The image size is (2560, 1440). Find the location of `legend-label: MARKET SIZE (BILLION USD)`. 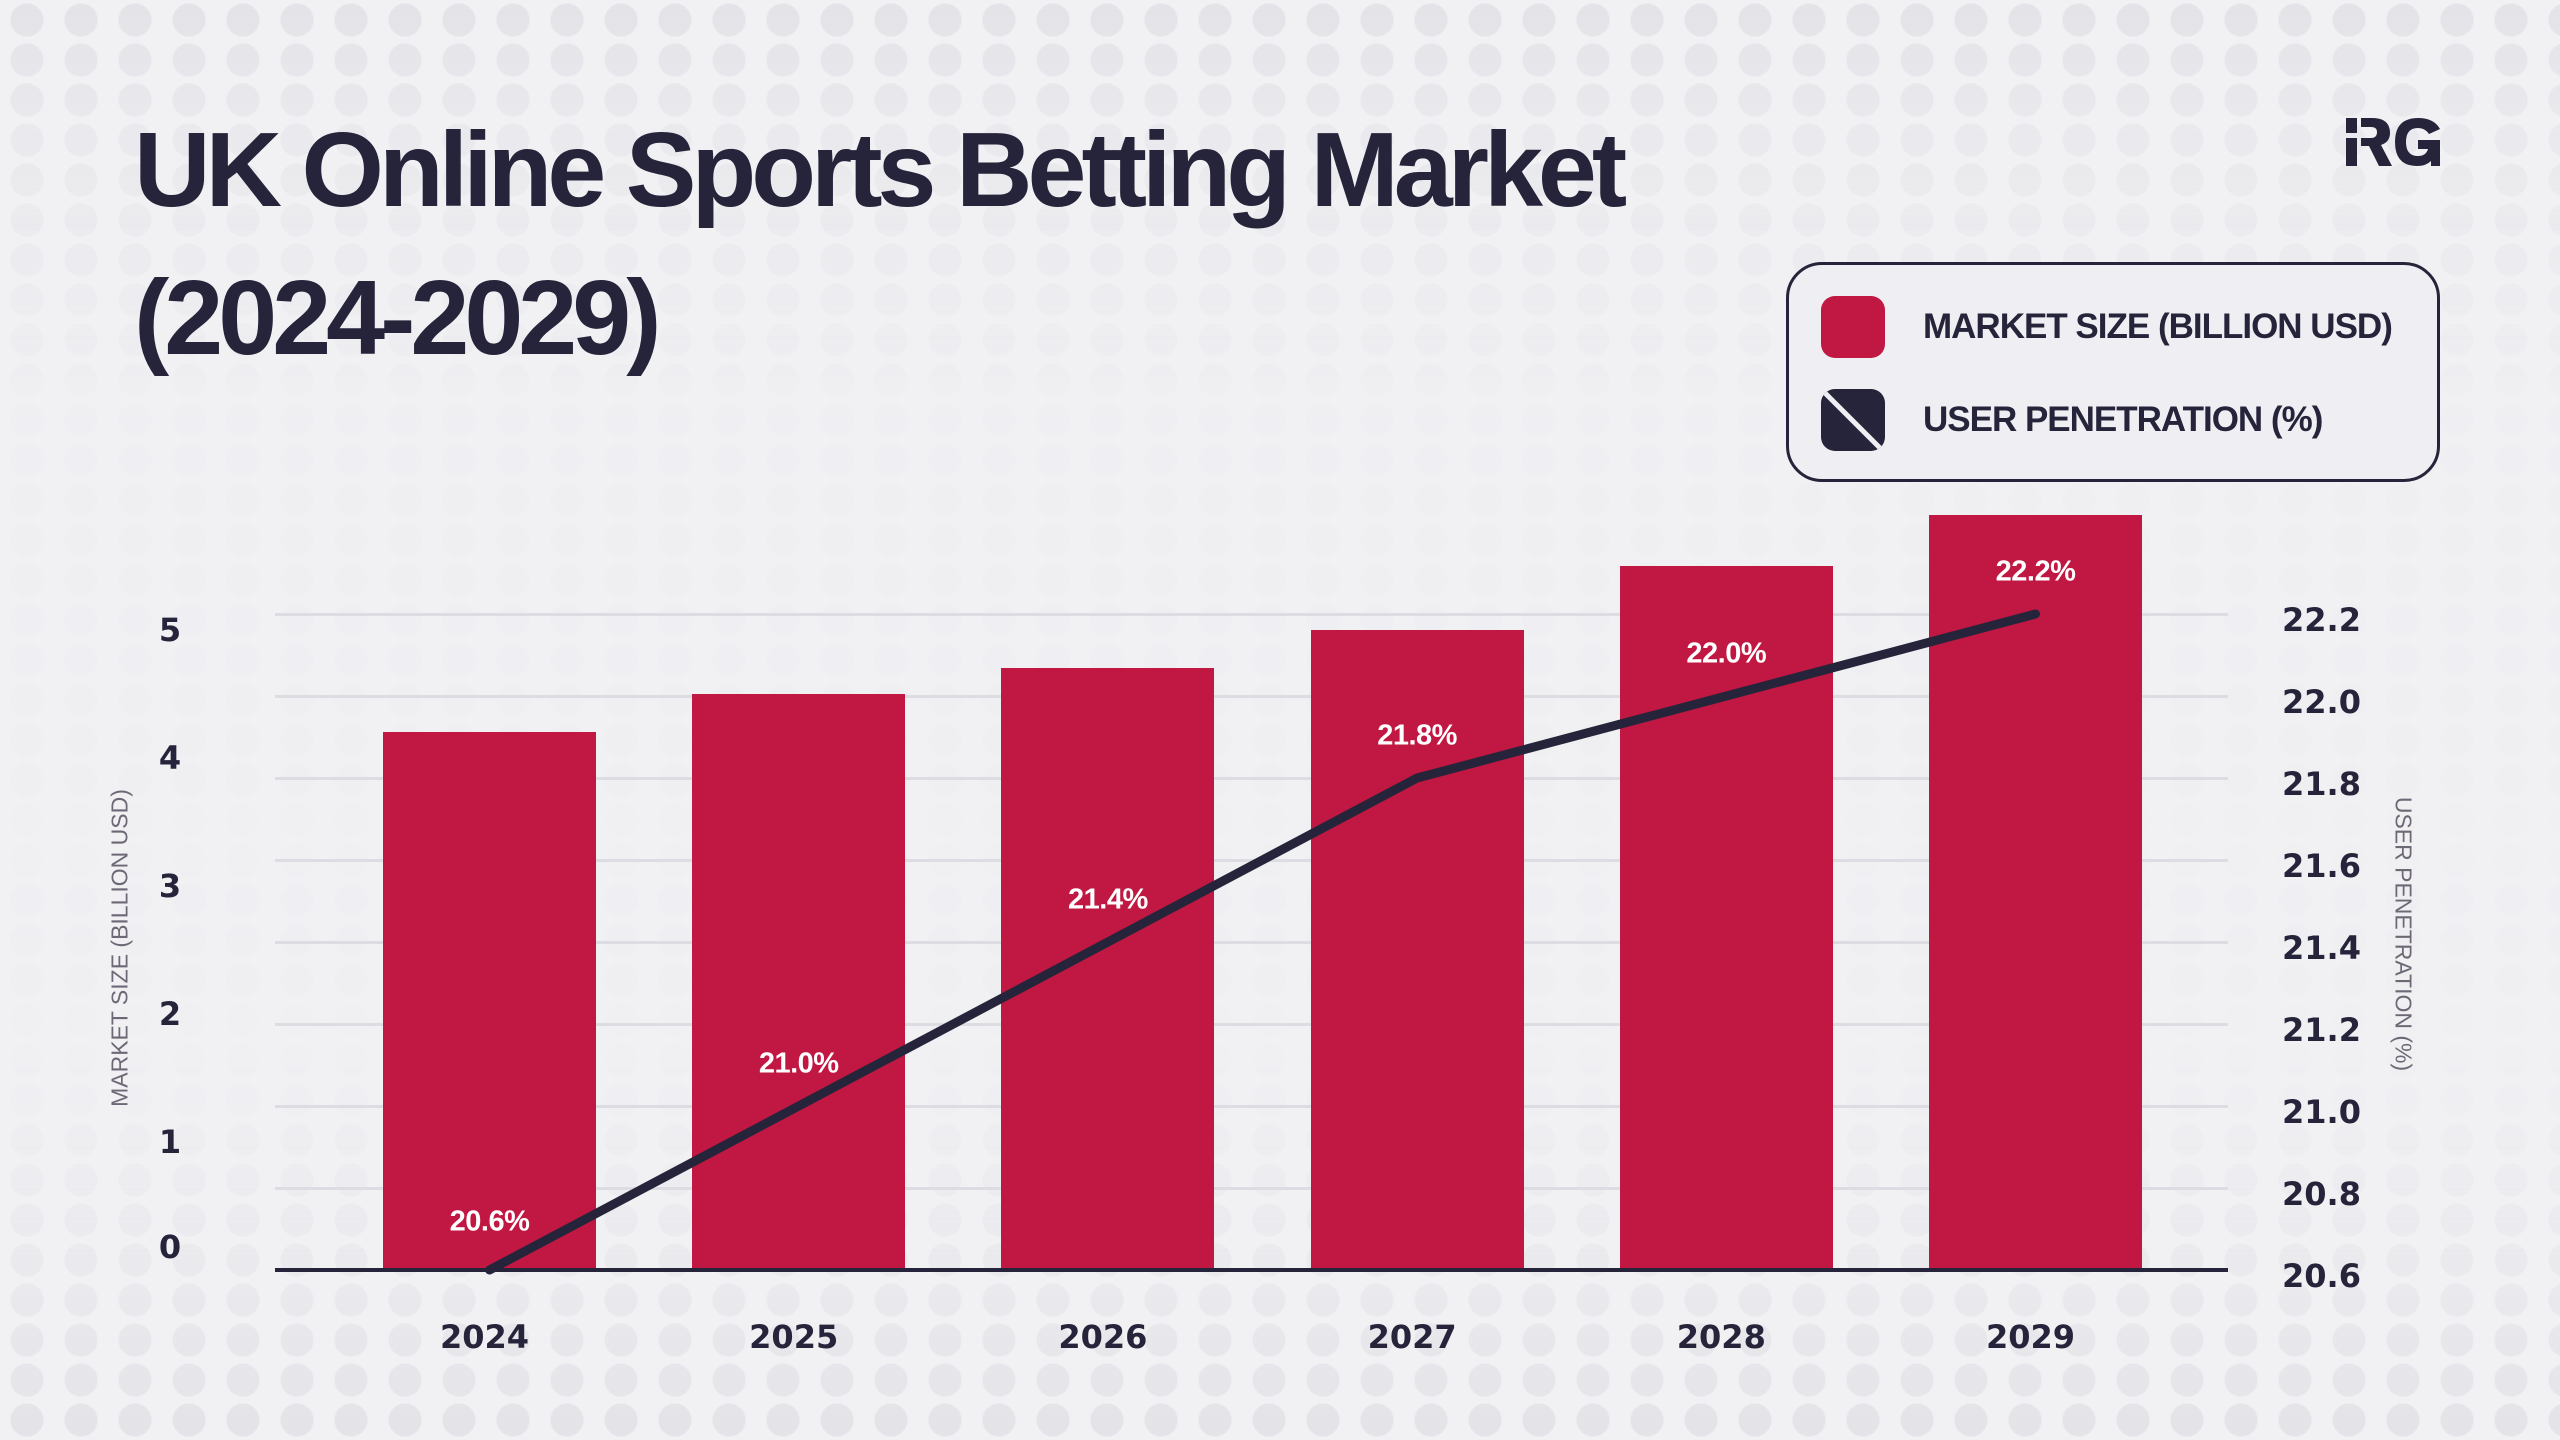

legend-label: MARKET SIZE (BILLION USD) is located at coordinates (2158, 326).